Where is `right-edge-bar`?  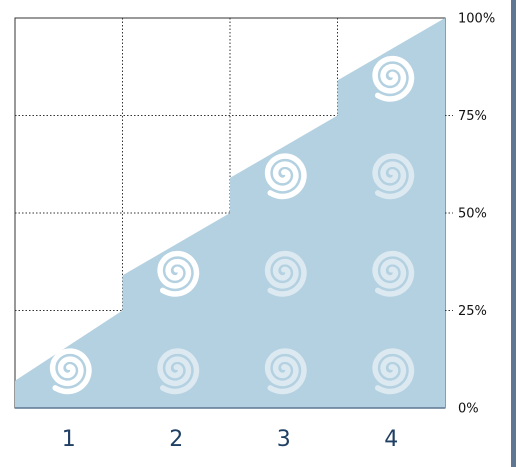
right-edge-bar is located at coordinates (513, 233).